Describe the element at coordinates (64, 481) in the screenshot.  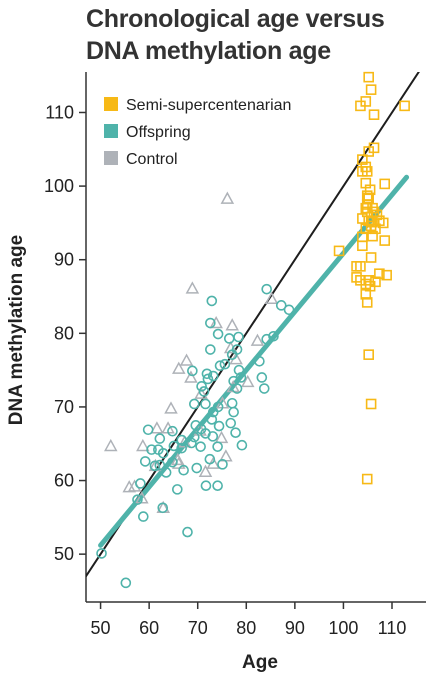
I see `y-tick-label: 60` at that location.